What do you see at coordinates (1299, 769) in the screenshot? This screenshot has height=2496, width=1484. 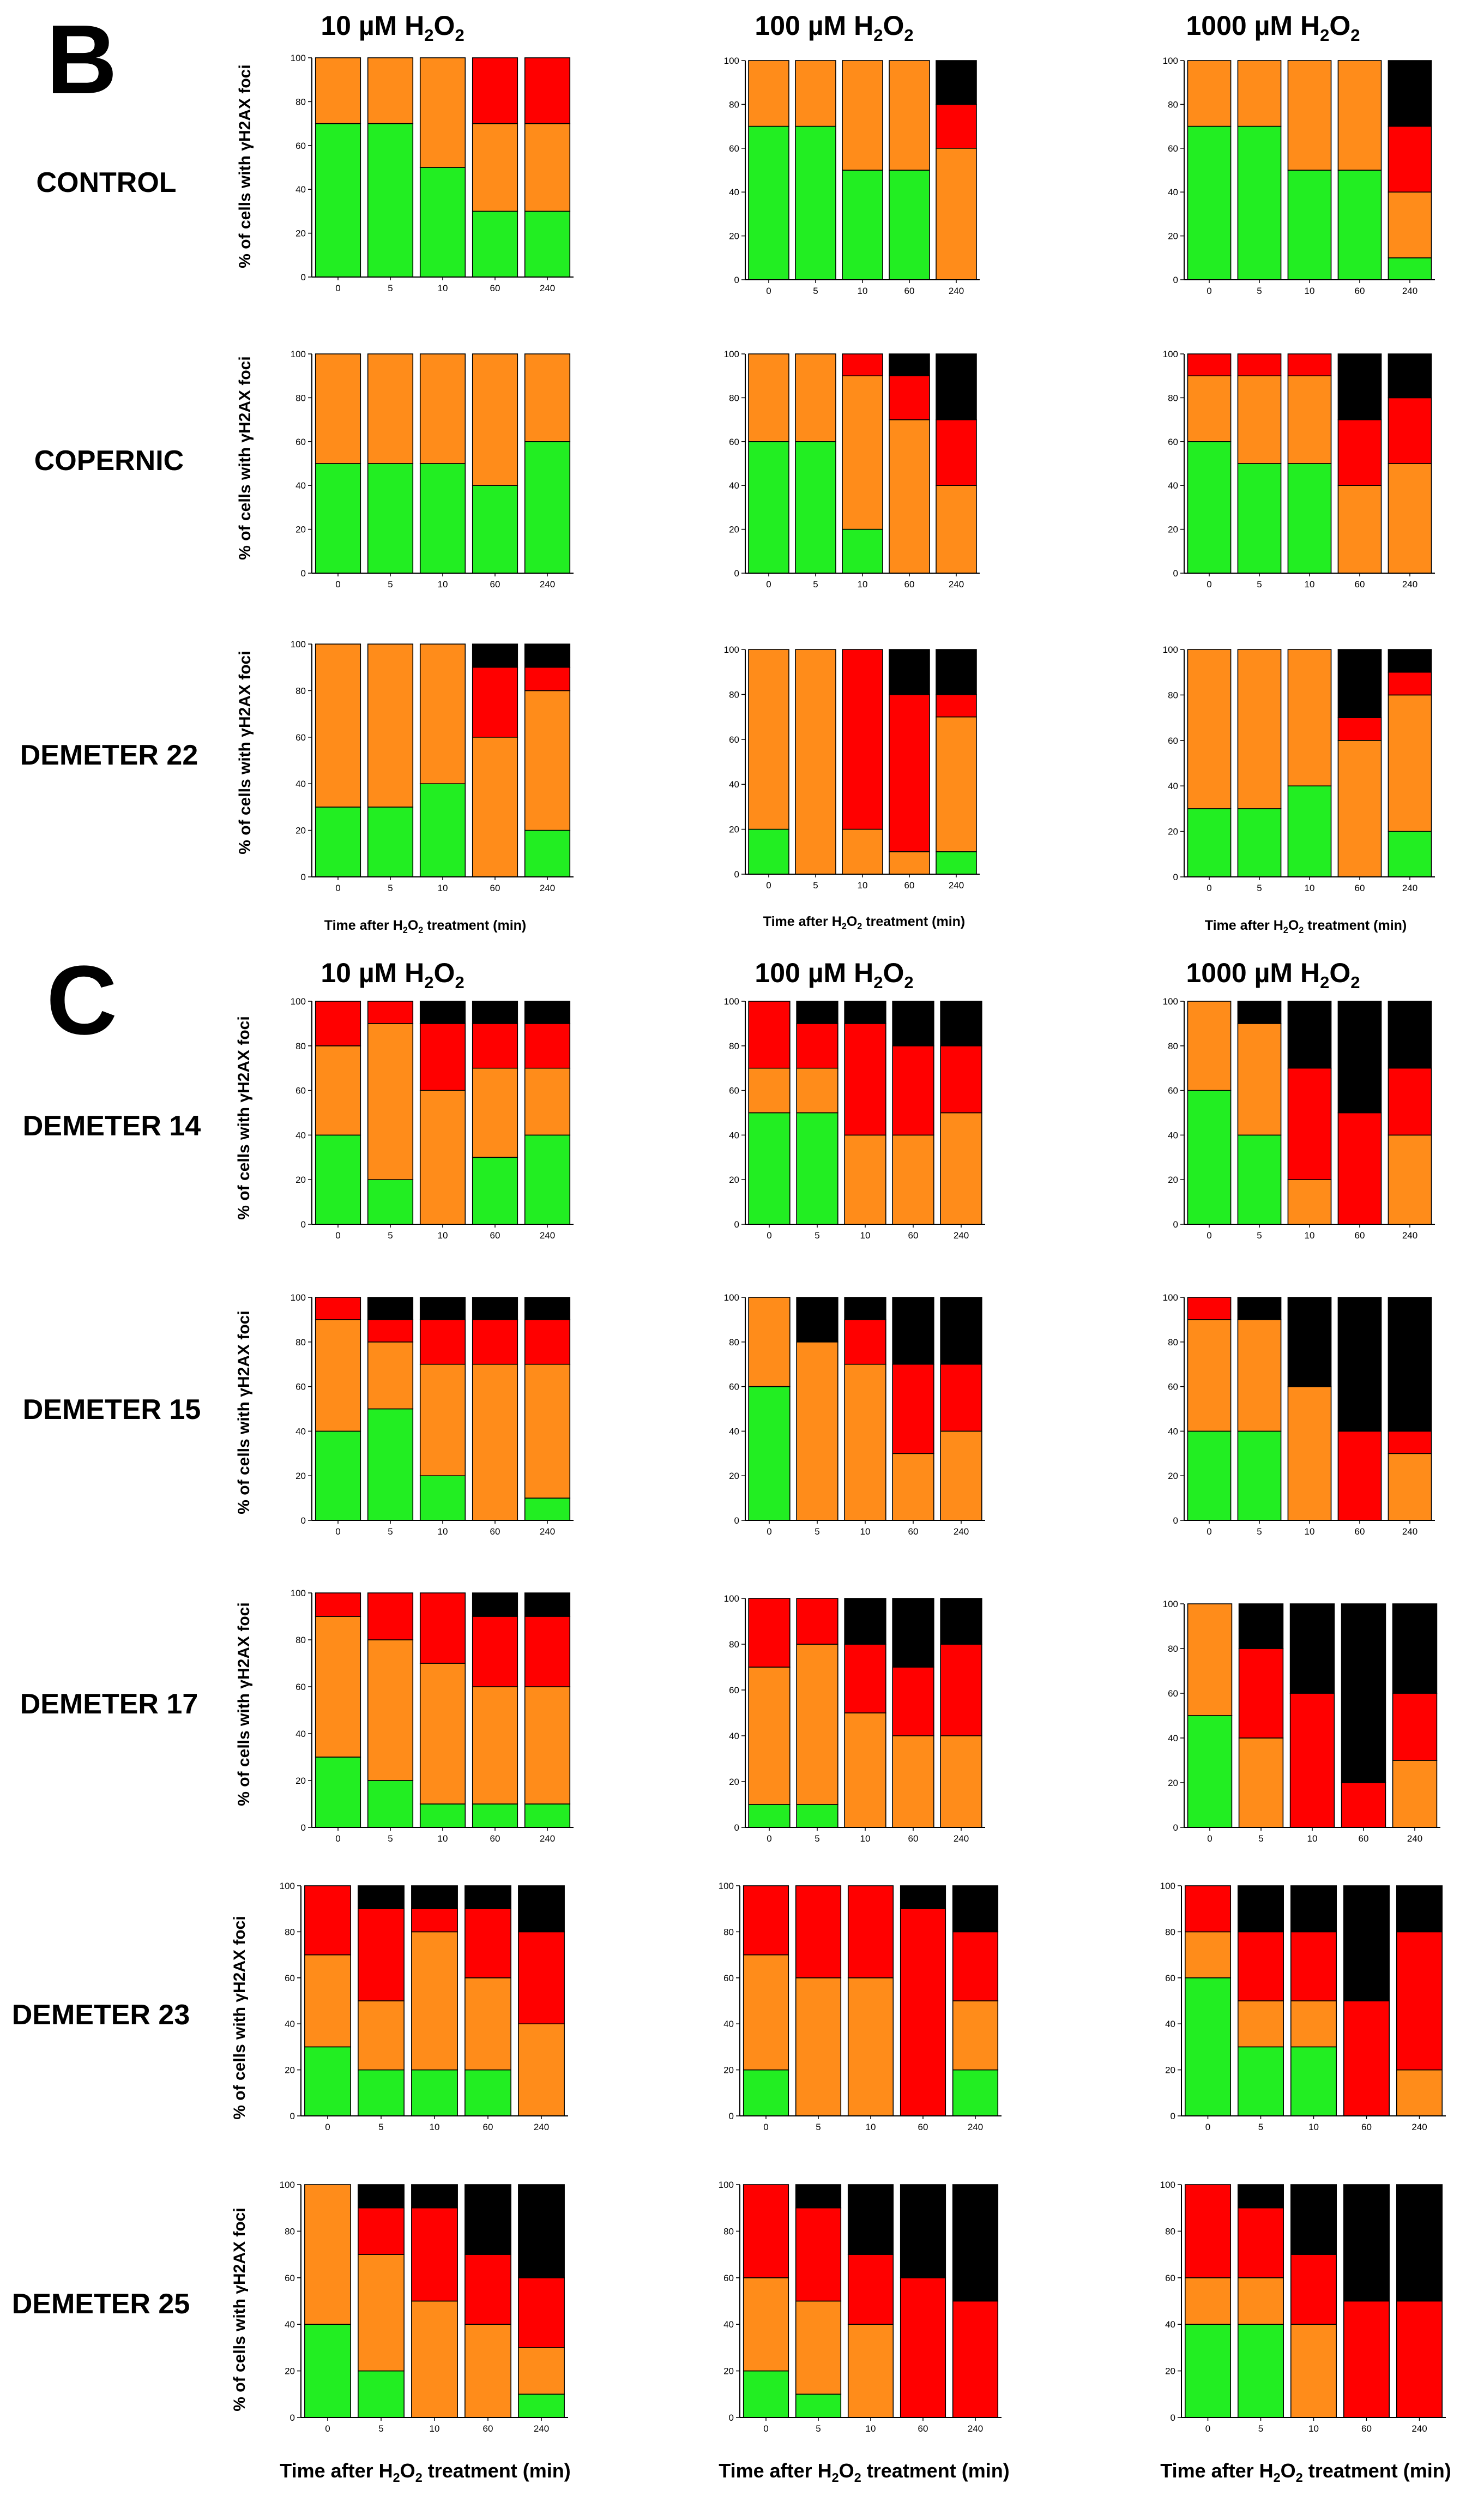 I see `stacked-bar-chart-demeter22-1000: 0 5 10 60 240 0 20 40 60 80 100` at bounding box center [1299, 769].